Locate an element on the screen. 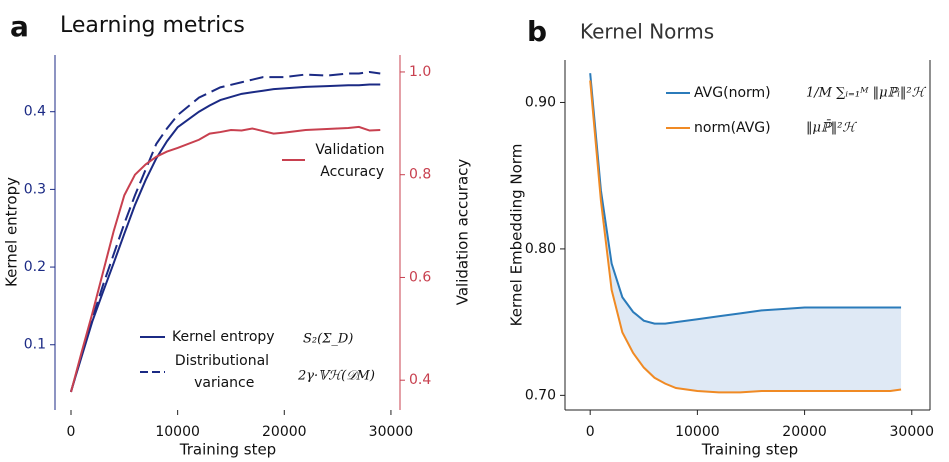 This screenshot has width=949, height=462. y-tick-label: 1.0 is located at coordinates (420, 72).